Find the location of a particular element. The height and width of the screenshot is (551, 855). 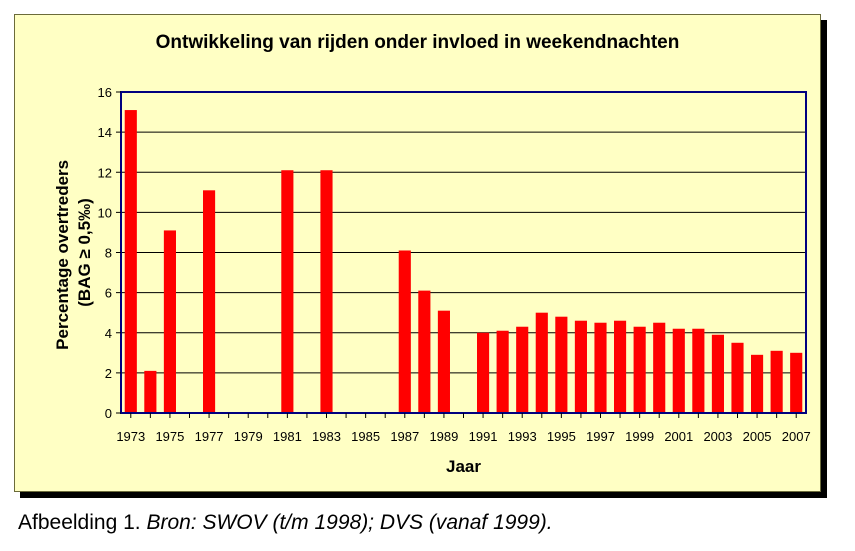

bar-2002 is located at coordinates (698, 370).